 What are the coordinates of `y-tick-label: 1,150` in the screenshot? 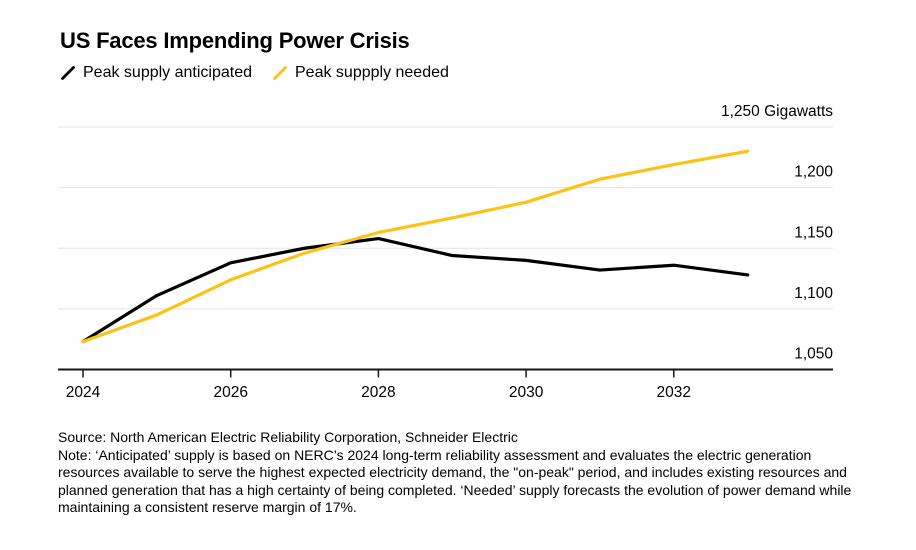 It's located at (813, 232).